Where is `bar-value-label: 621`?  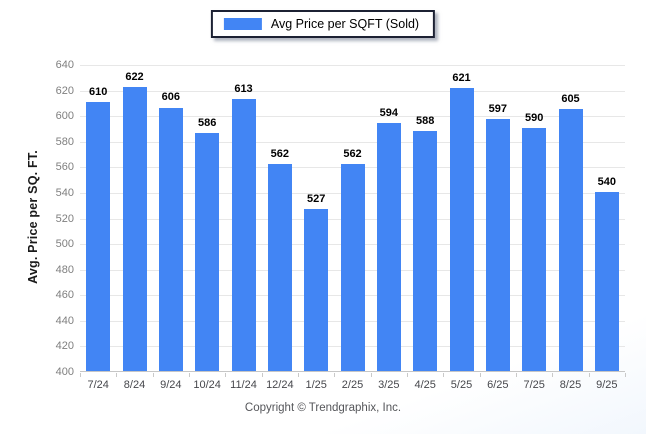
bar-value-label: 621 is located at coordinates (461, 78).